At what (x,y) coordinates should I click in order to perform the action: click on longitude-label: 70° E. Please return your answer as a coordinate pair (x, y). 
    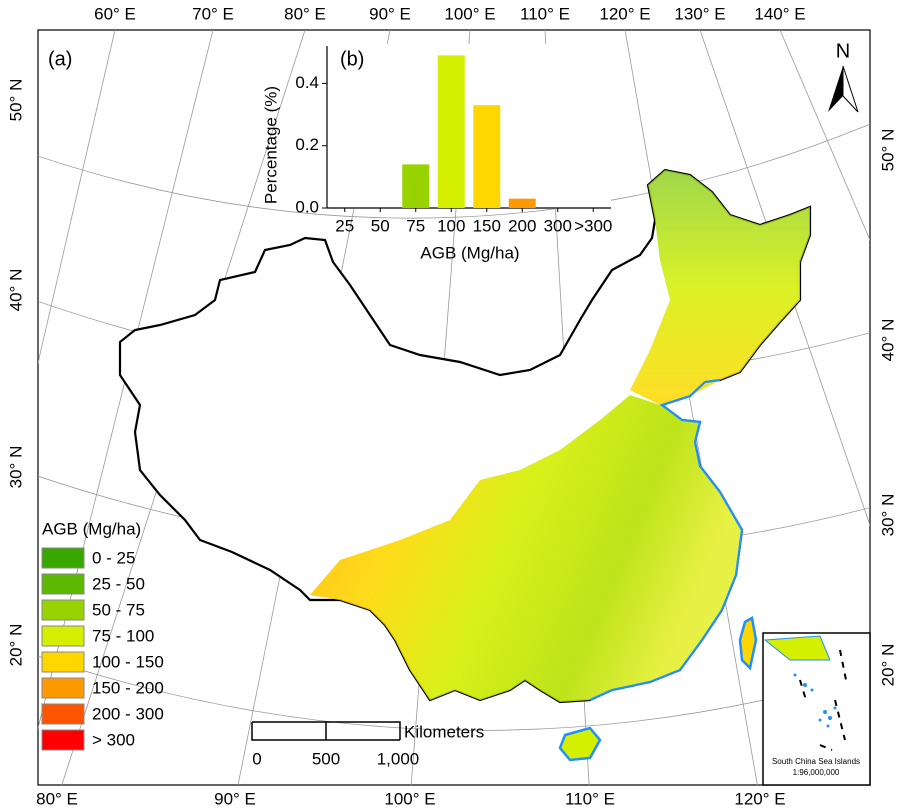
    Looking at the image, I should click on (213, 13).